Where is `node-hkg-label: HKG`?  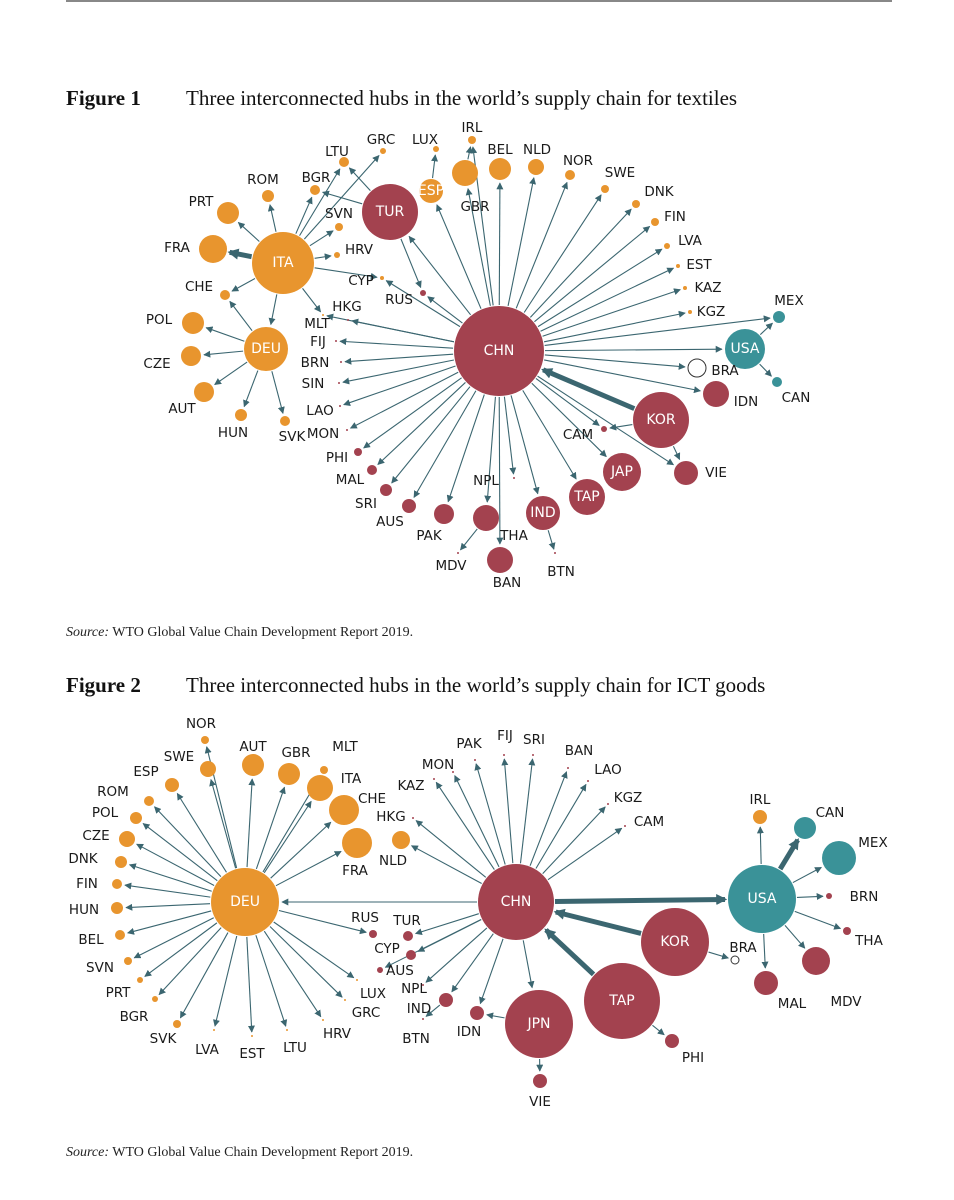
node-hkg-label: HKG is located at coordinates (390, 817).